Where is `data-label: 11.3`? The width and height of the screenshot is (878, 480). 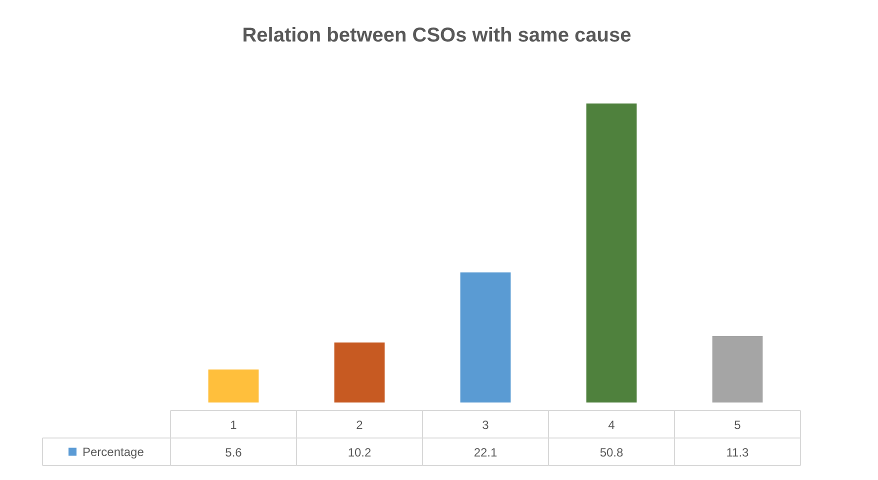 data-label: 11.3 is located at coordinates (738, 452).